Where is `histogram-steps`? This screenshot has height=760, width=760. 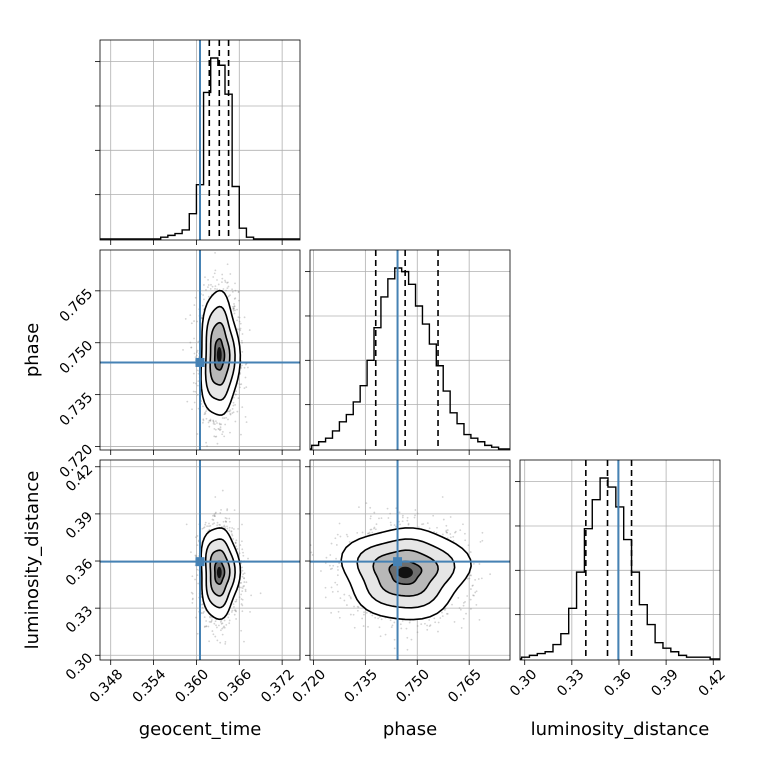
histogram-steps is located at coordinates (200, 148).